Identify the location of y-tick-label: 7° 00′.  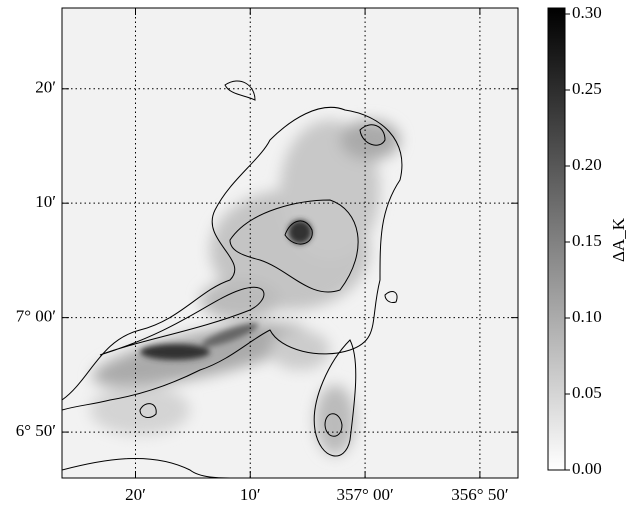
(36, 316).